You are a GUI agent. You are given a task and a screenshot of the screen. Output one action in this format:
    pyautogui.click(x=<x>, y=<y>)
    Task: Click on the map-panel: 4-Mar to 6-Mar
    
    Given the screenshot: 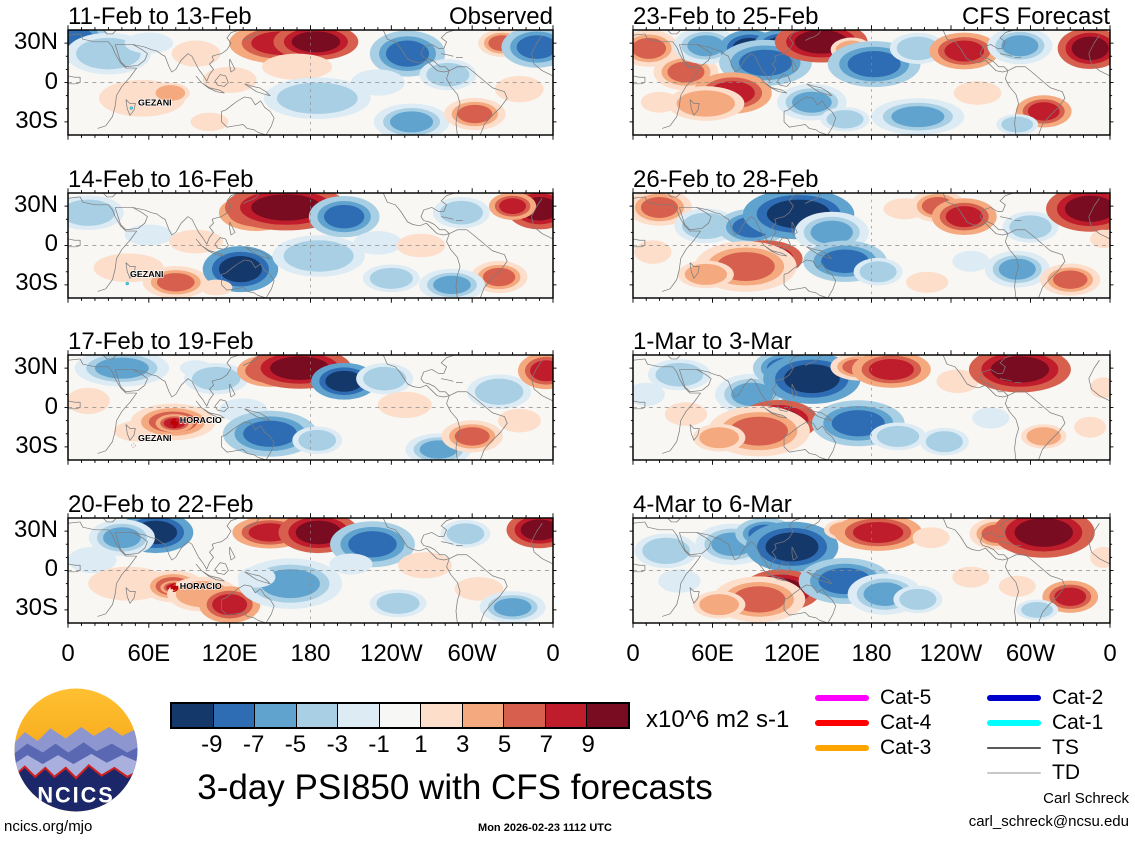 What is the action you would take?
    pyautogui.click(x=871, y=559)
    